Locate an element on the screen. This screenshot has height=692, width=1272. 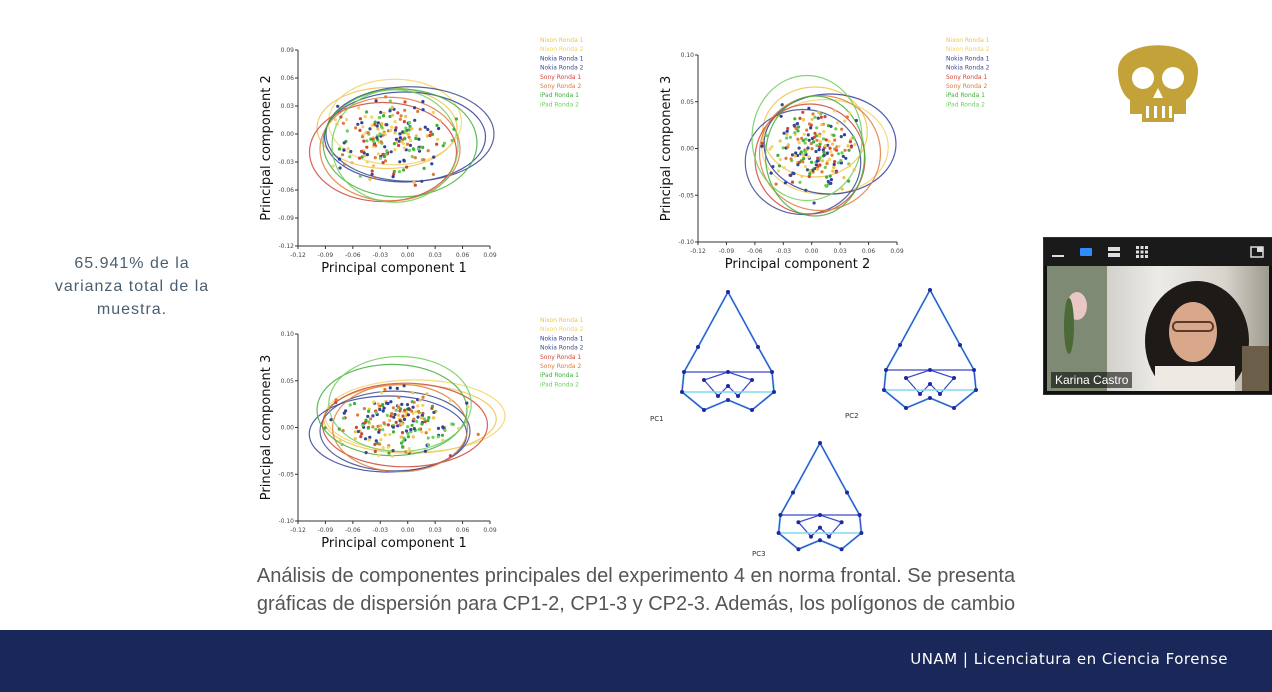
y-tick-label: 0.09 is located at coordinates (288, 50).